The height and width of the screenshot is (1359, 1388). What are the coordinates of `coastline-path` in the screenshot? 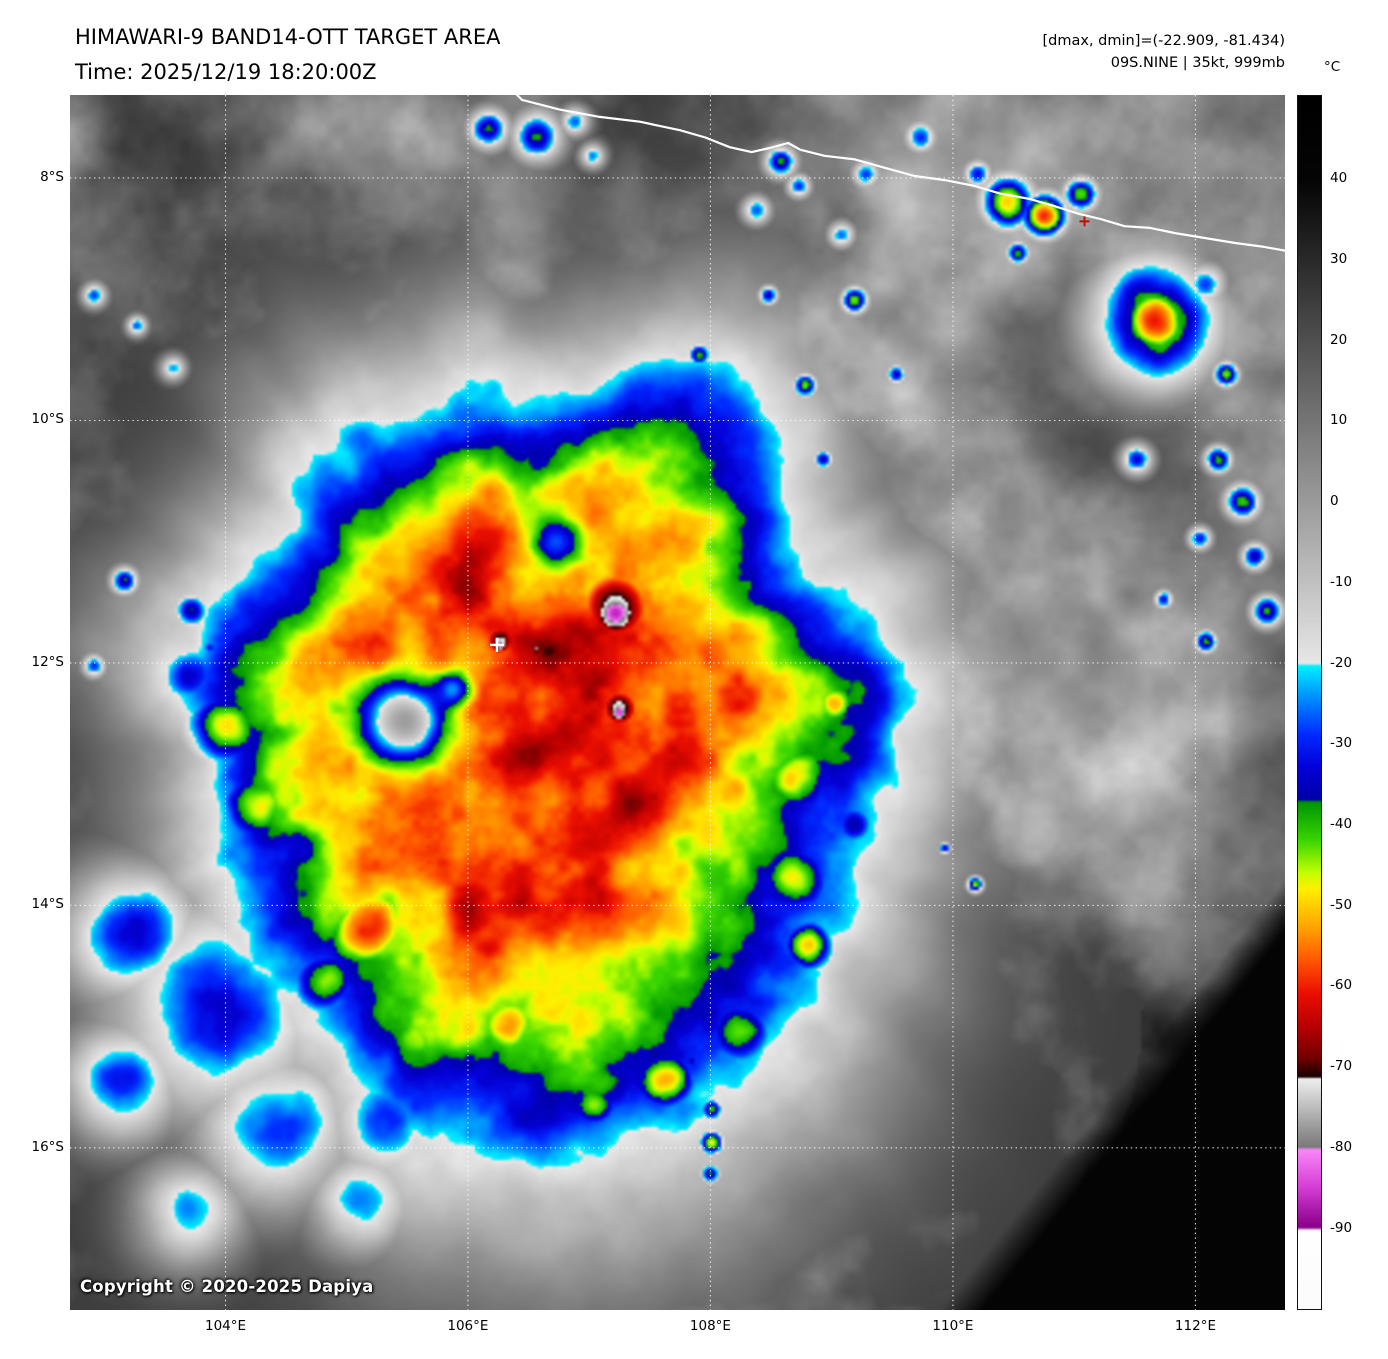 It's located at (900, 173).